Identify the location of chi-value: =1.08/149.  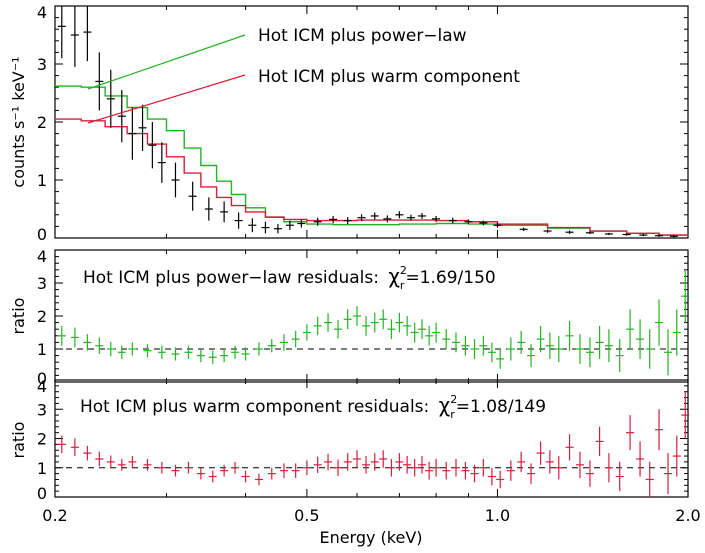
(501, 407).